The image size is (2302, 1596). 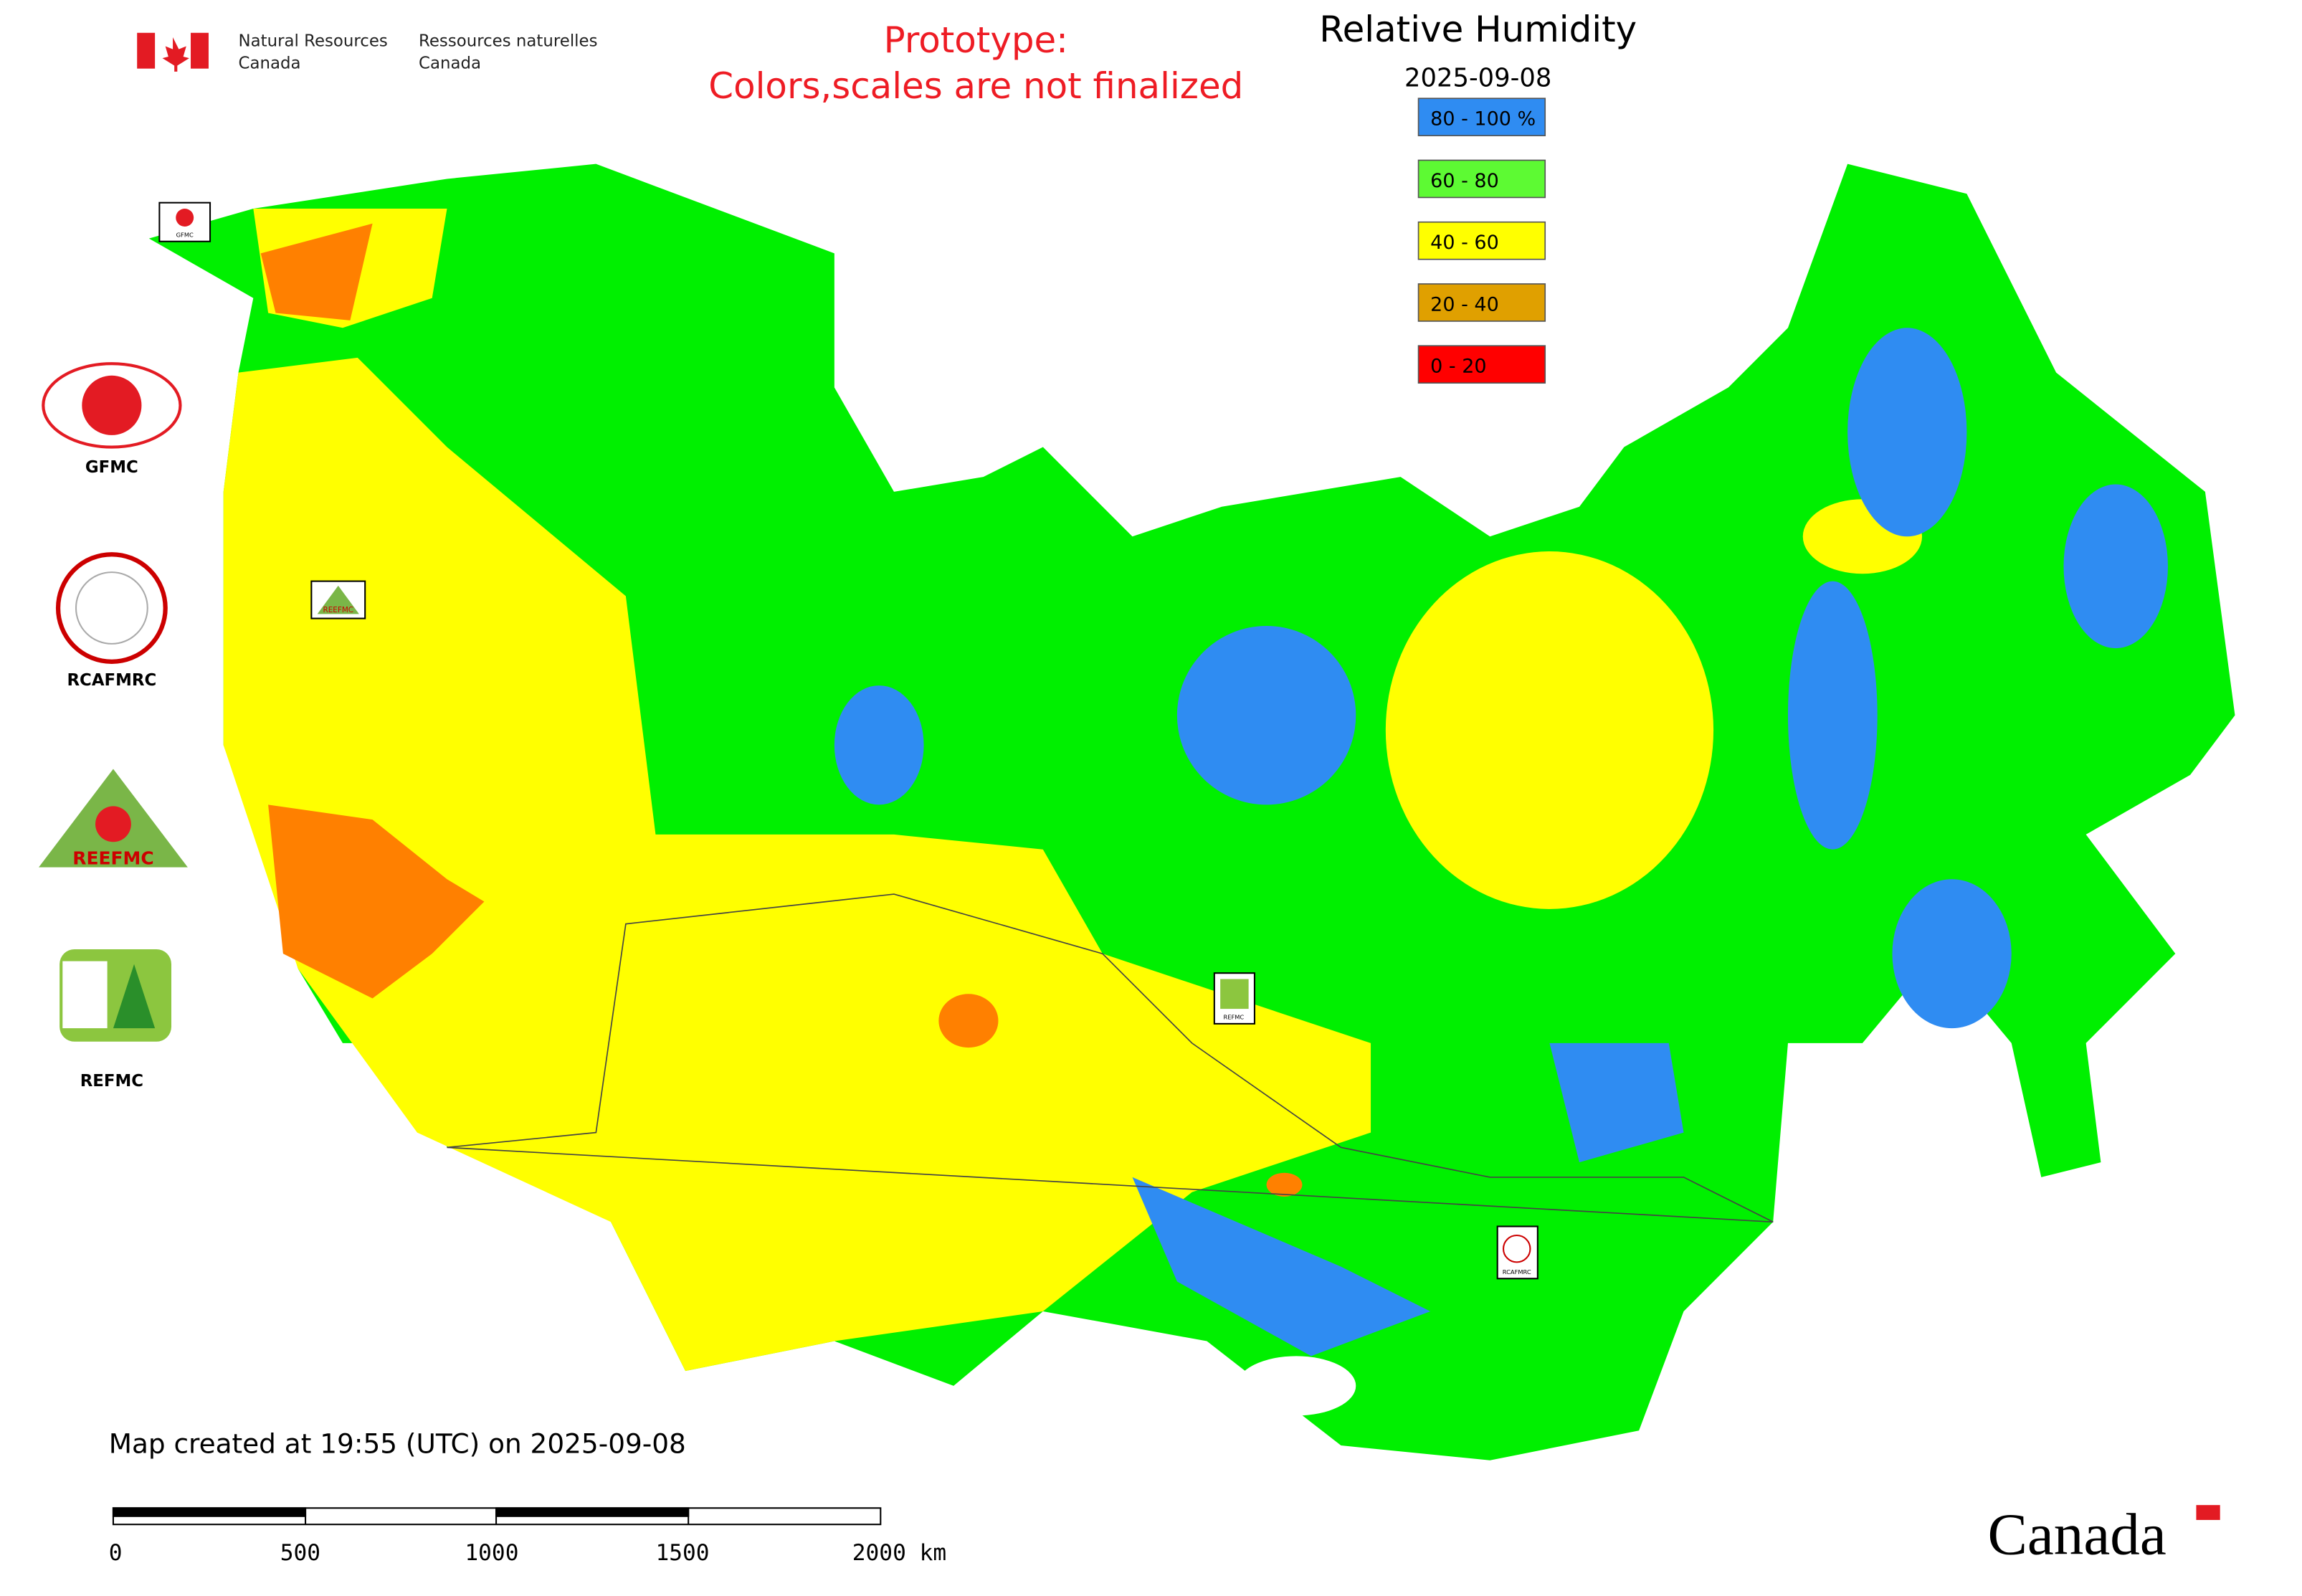 What do you see at coordinates (508, 41) in the screenshot?
I see `agency-fr: Ressources naturelles` at bounding box center [508, 41].